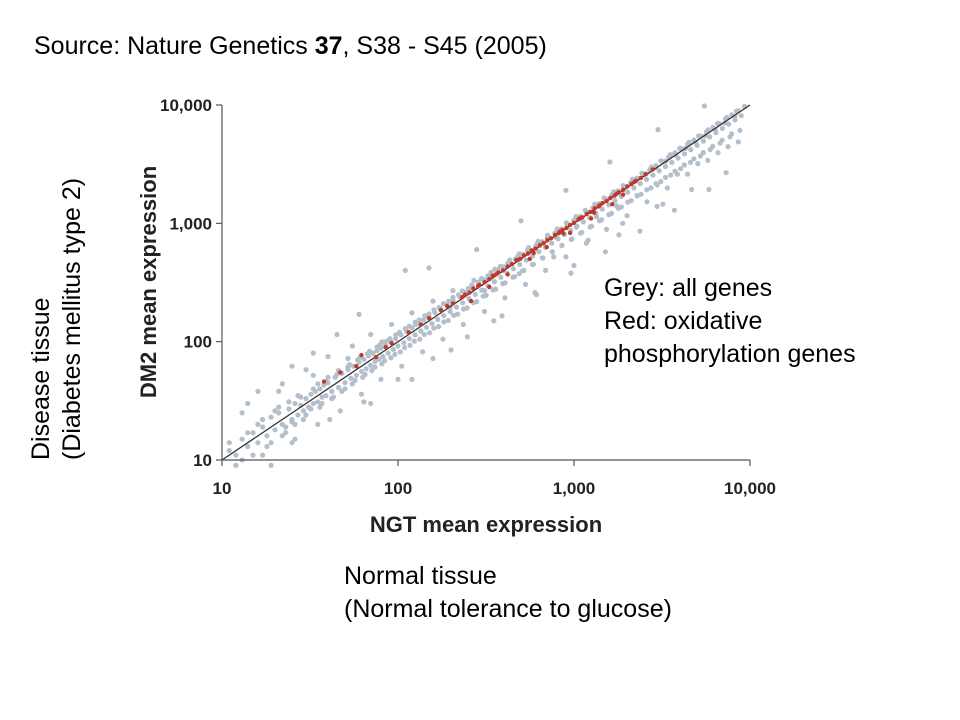 This screenshot has width=960, height=720. What do you see at coordinates (750, 488) in the screenshot?
I see `x-tick-label: 10,000` at bounding box center [750, 488].